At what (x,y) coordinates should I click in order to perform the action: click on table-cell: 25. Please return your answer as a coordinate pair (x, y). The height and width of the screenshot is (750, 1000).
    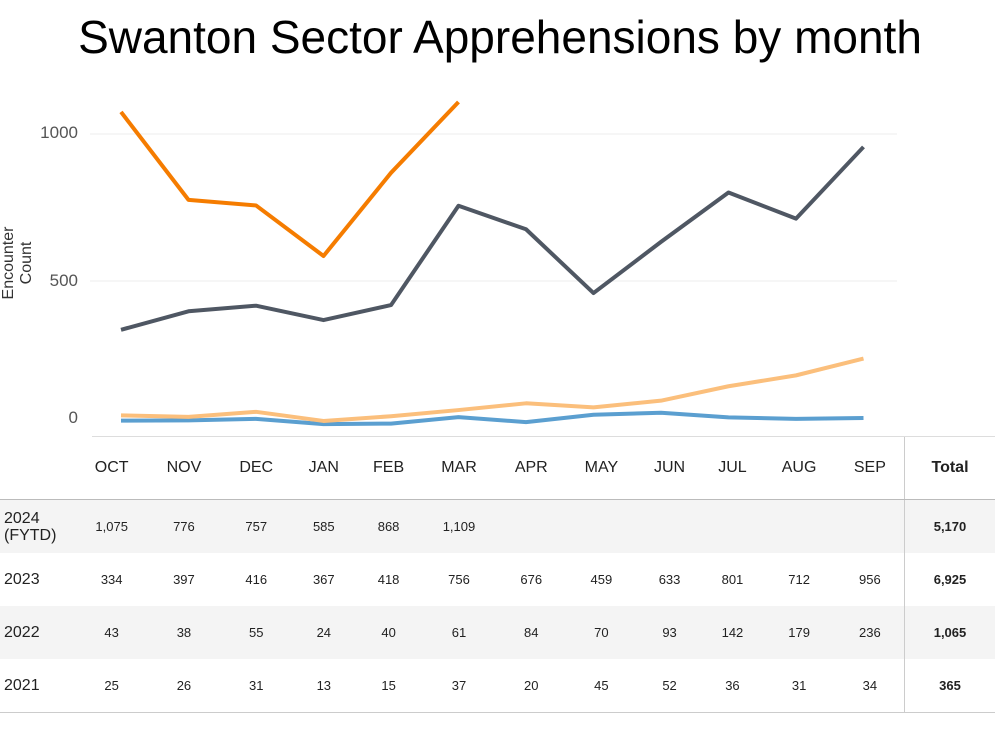
    Looking at the image, I should click on (112, 686).